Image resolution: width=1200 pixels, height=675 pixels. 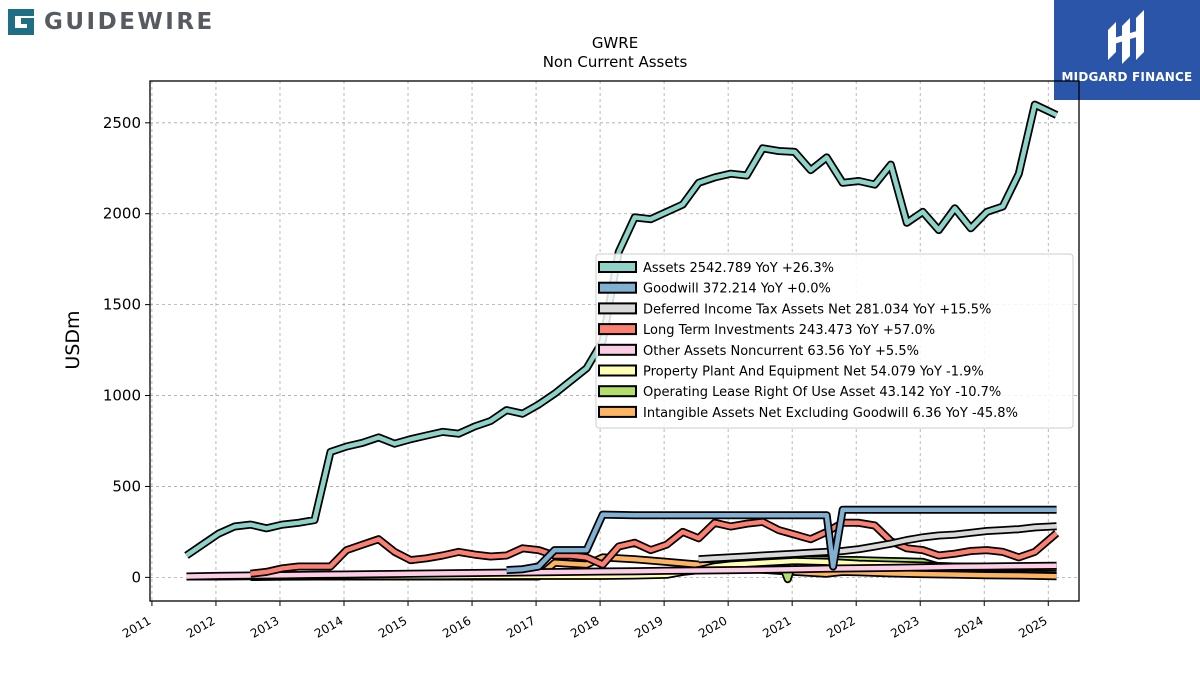 What do you see at coordinates (126, 486) in the screenshot?
I see `y-tick-label: 500` at bounding box center [126, 486].